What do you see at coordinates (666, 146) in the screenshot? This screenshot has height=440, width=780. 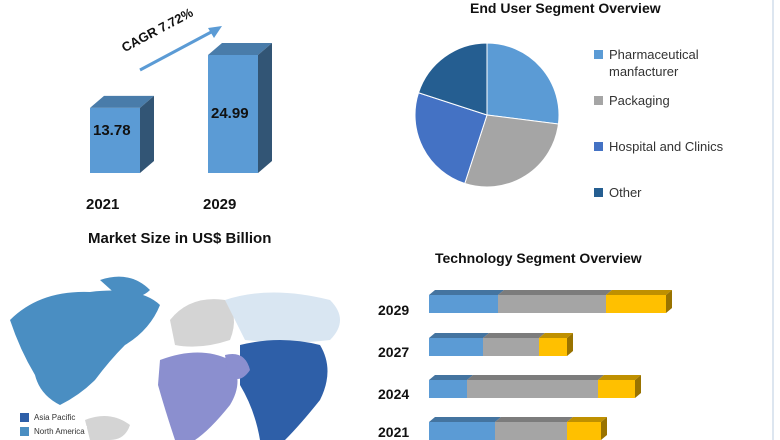 I see `legend-label: Hospital and Clinics` at bounding box center [666, 146].